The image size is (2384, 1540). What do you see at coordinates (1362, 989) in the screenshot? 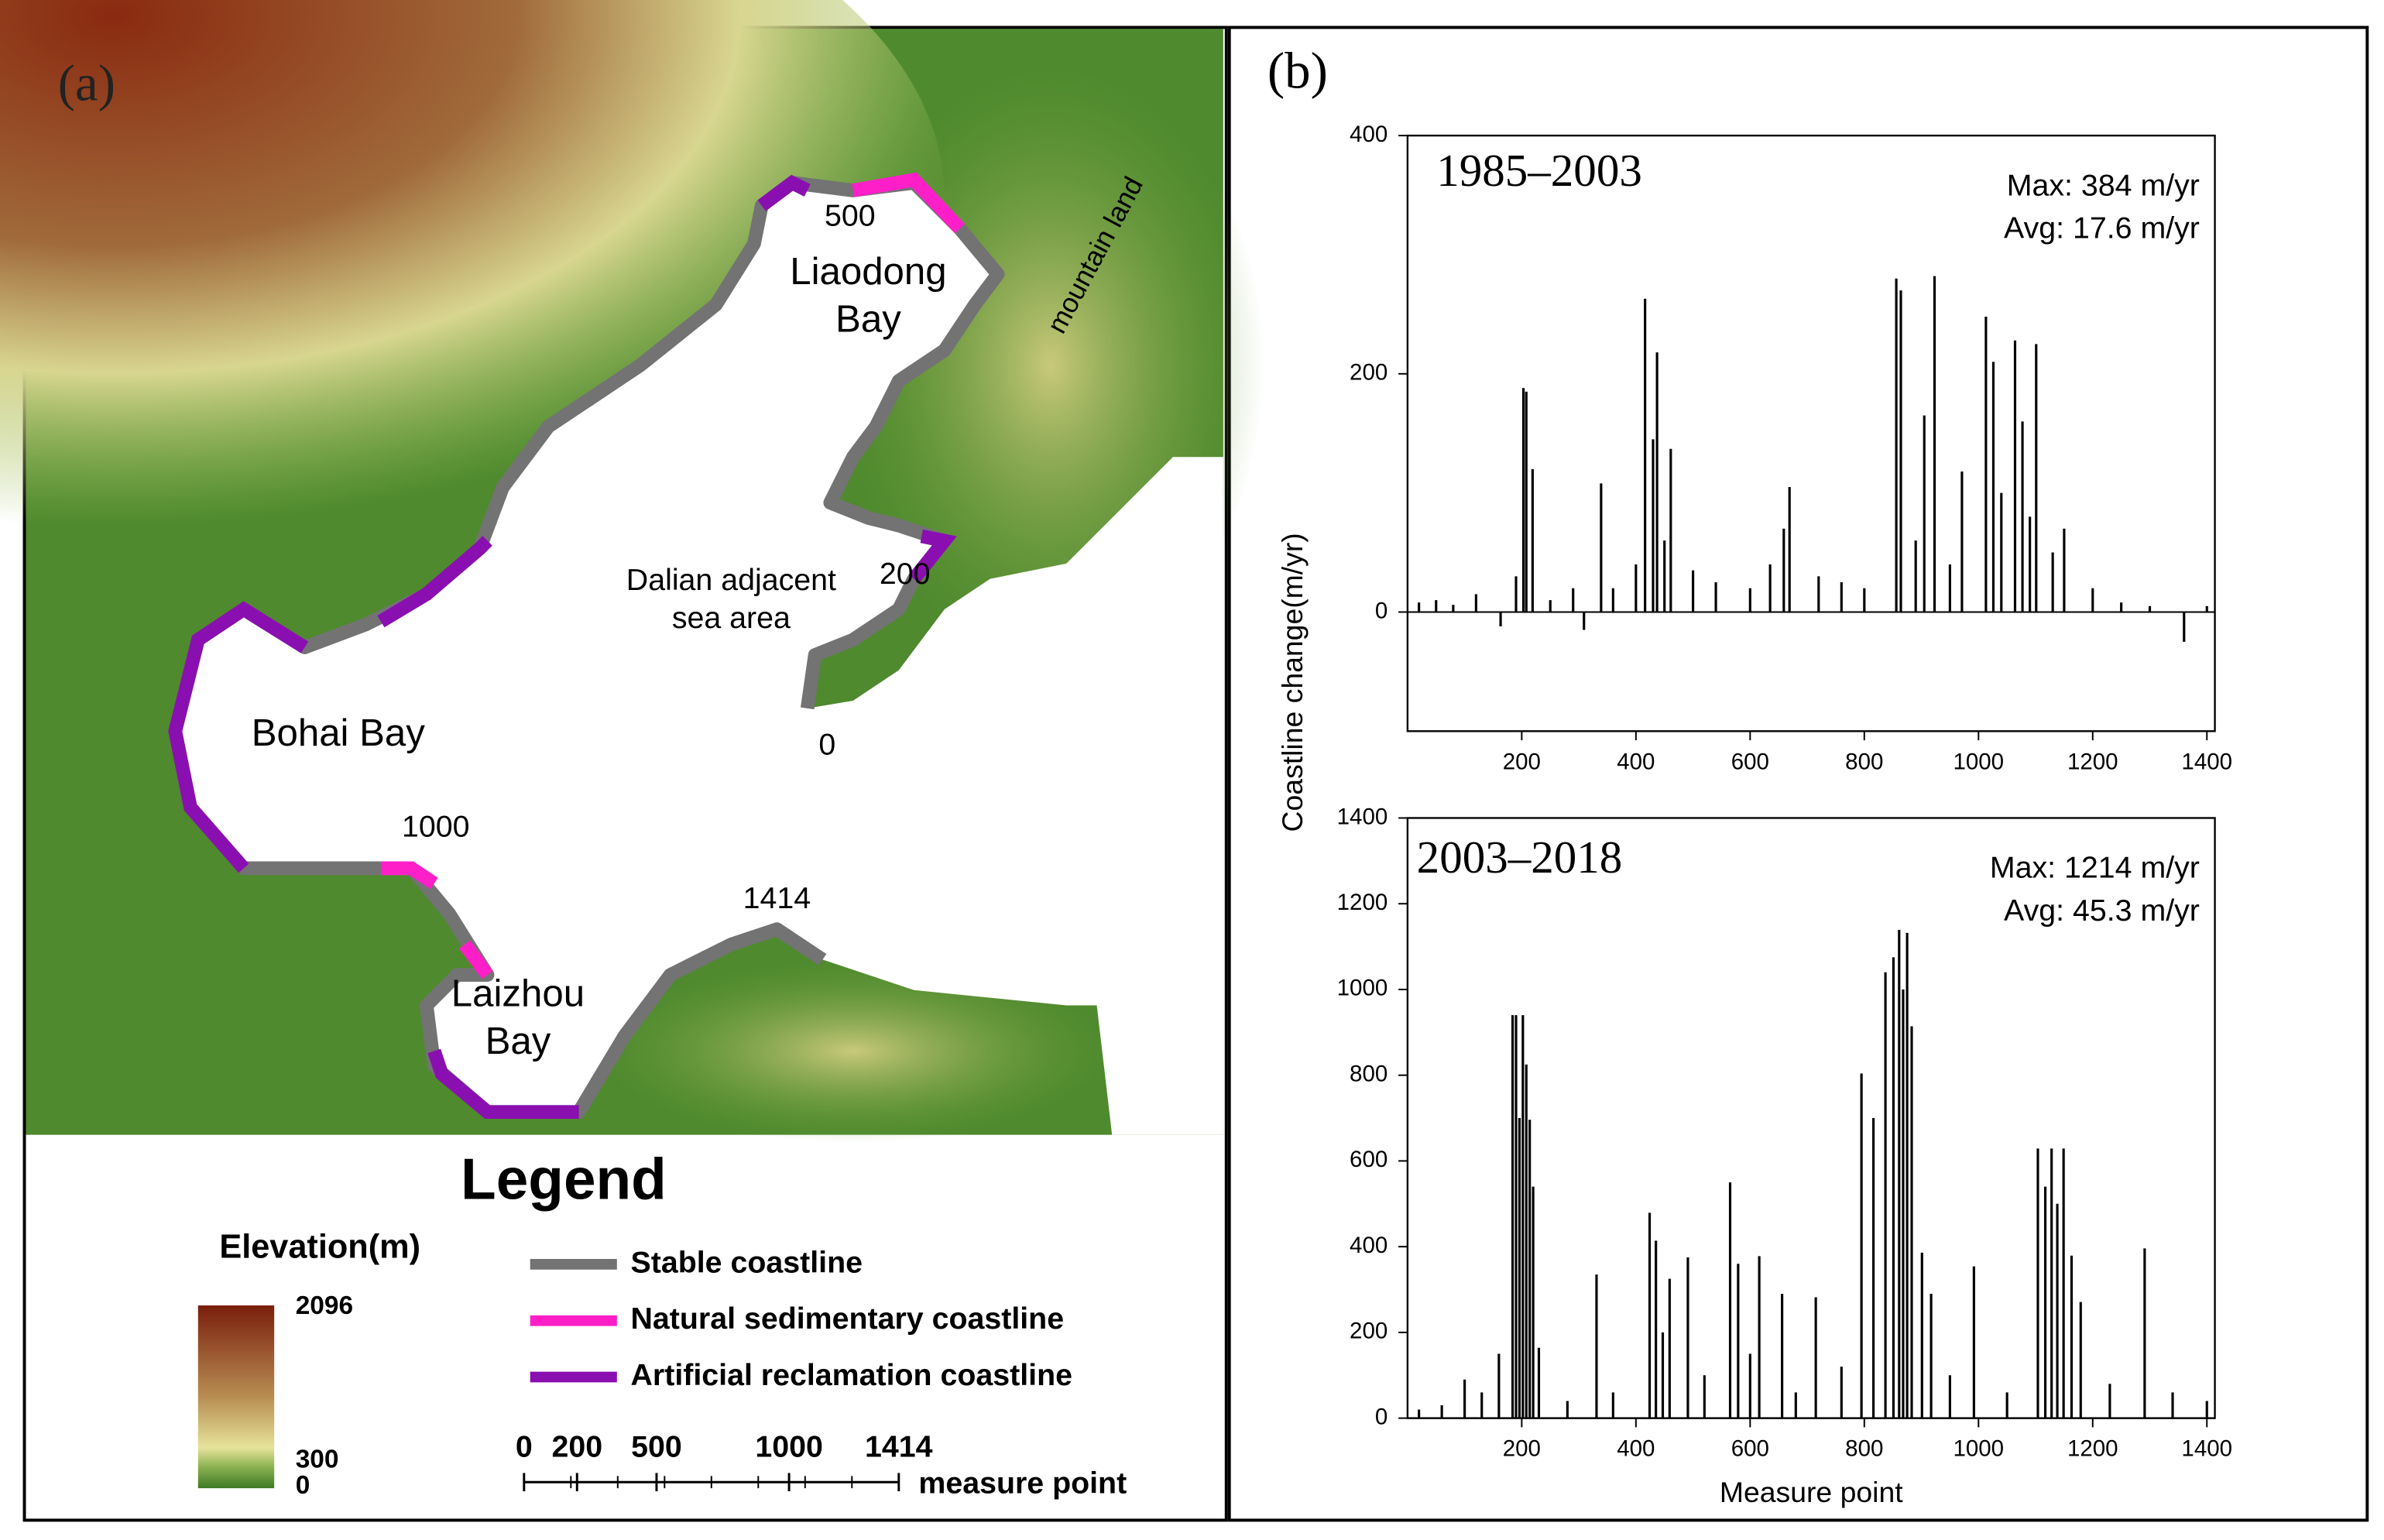
I see `y-tick-label: 1000` at bounding box center [1362, 989].